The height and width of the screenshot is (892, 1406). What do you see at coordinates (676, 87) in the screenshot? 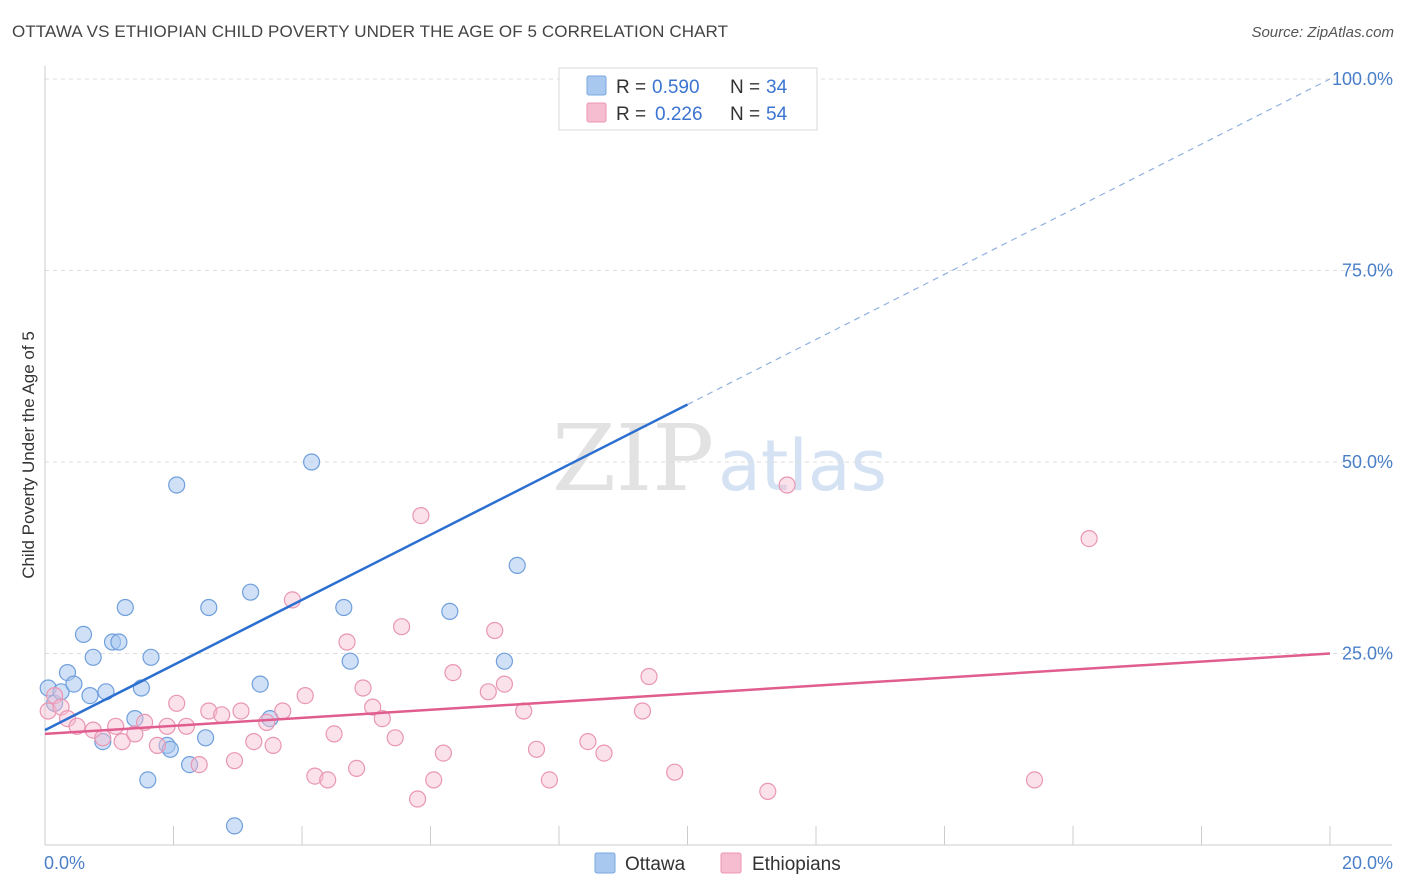
I see `ottawa-r-value: 0.590` at bounding box center [676, 87].